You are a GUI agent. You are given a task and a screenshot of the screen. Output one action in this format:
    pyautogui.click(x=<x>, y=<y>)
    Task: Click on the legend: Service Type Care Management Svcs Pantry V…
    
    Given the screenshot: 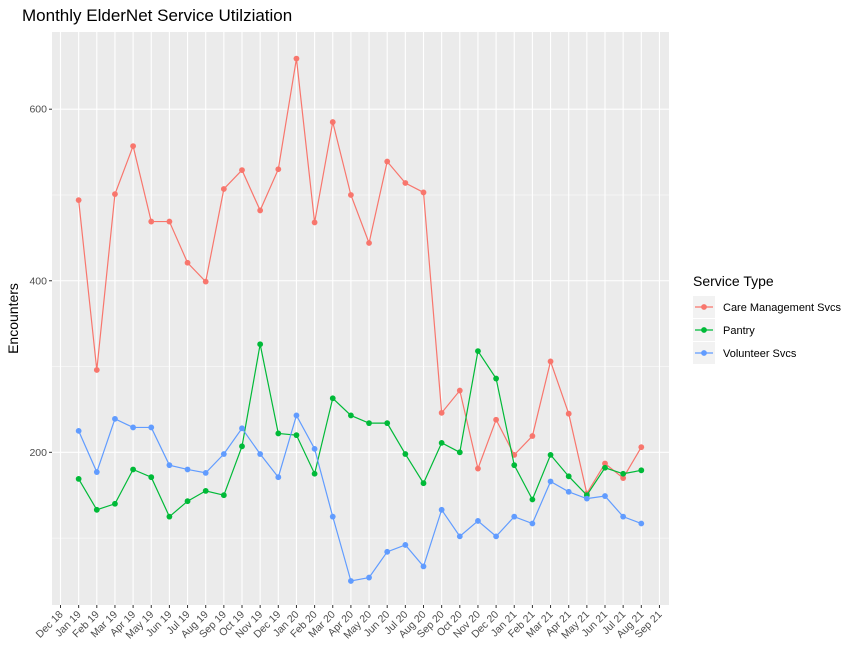 What is the action you would take?
    pyautogui.click(x=767, y=318)
    